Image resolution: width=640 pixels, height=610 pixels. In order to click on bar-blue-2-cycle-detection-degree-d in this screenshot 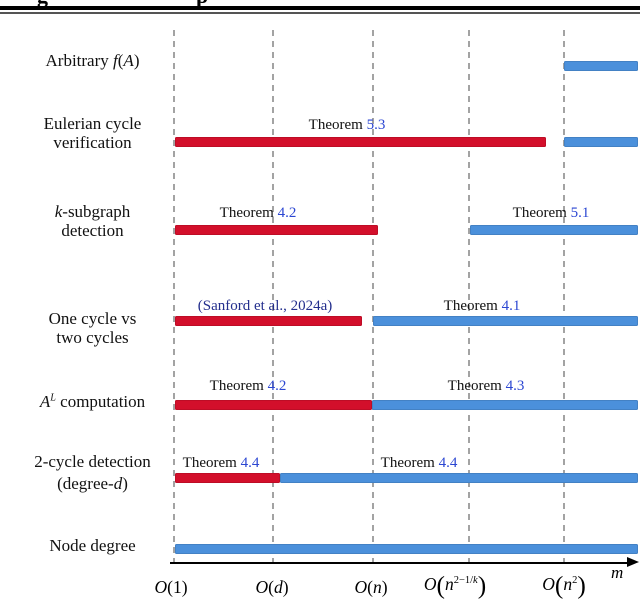, I will do `click(459, 478)`.